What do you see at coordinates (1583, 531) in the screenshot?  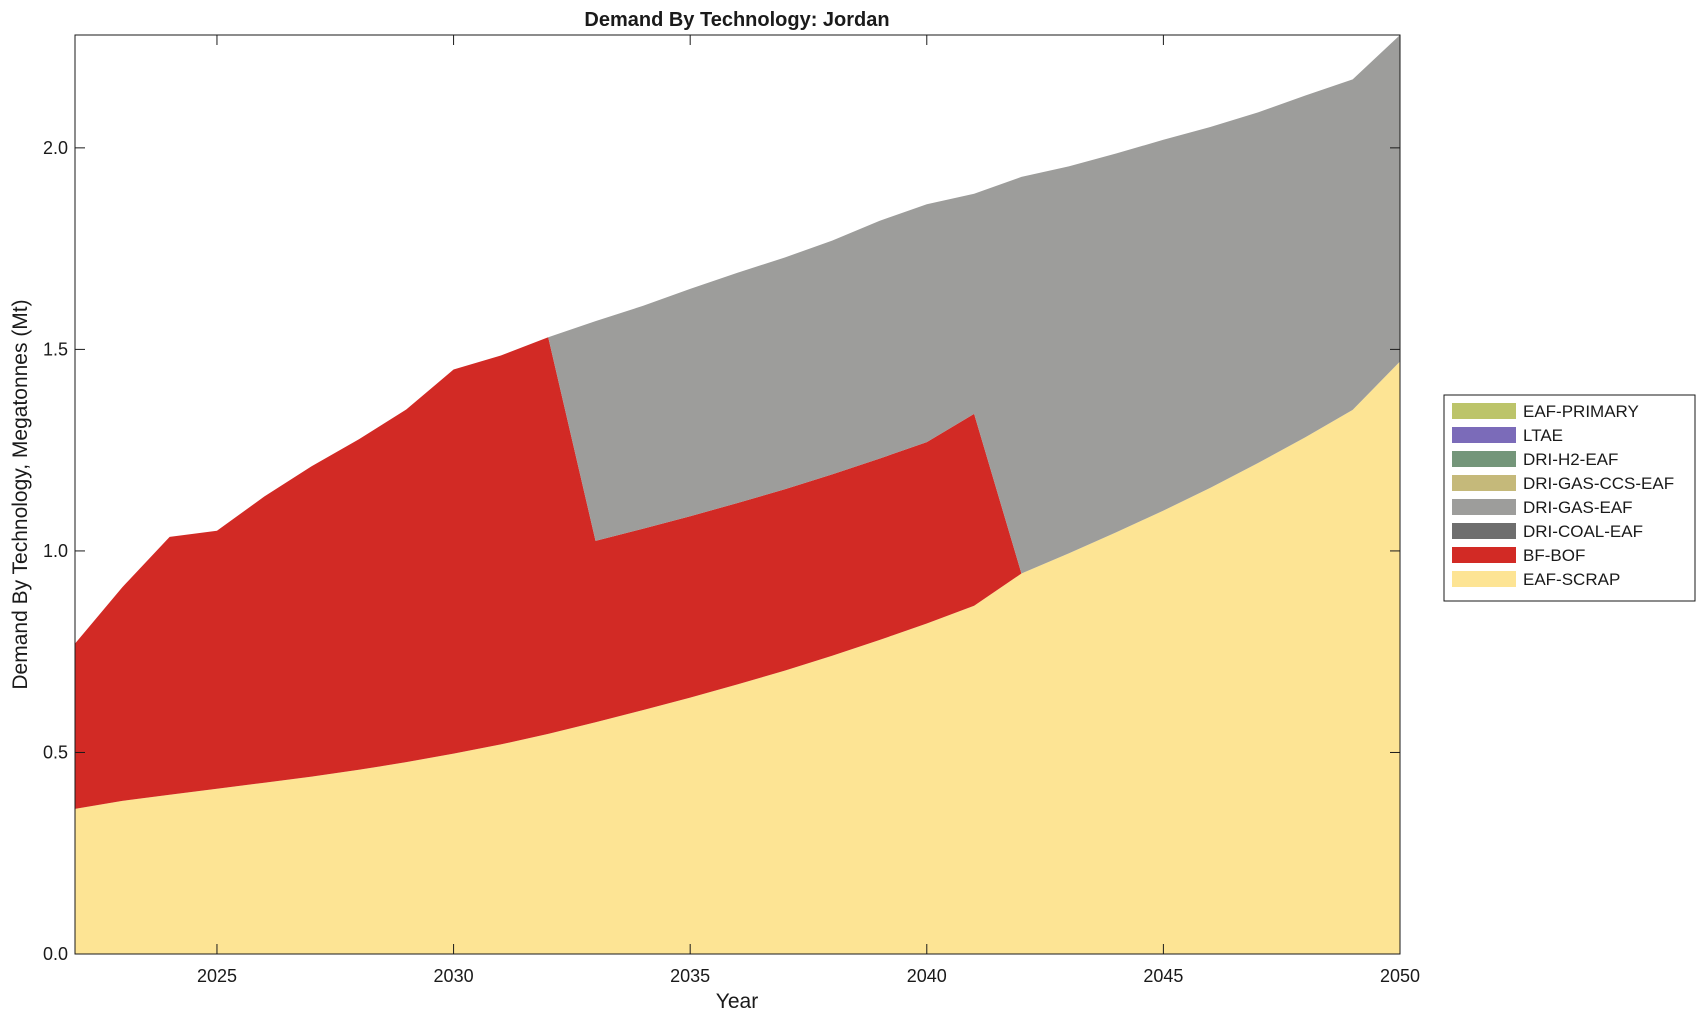 I see `legend-label-dri-coal-eaf: DRI-COAL-EAF` at bounding box center [1583, 531].